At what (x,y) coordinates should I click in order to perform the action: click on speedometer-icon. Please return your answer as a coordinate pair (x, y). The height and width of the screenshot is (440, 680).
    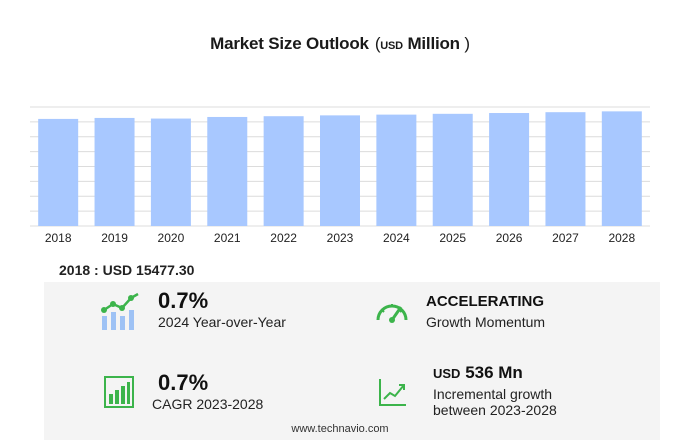
    Looking at the image, I should click on (392, 313).